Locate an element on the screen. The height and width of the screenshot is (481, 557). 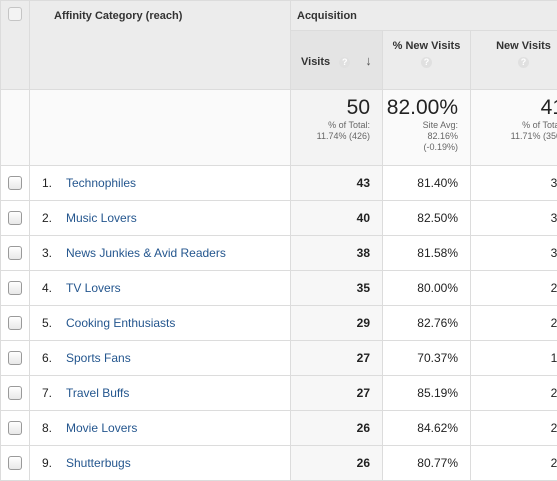
summary-pct-new: 82.00% Site Avg: 82.16% (-0.19%) is located at coordinates (426, 127).